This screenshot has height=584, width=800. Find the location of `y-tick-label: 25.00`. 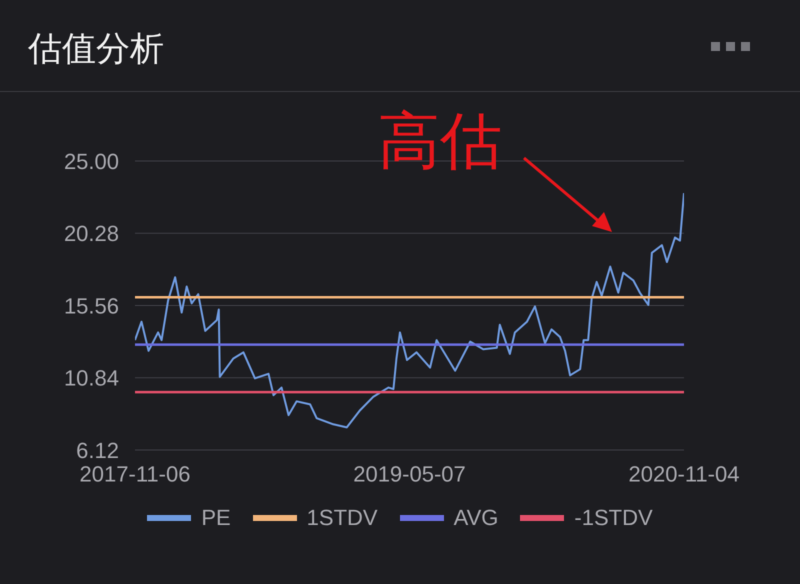

y-tick-label: 25.00 is located at coordinates (91, 161).